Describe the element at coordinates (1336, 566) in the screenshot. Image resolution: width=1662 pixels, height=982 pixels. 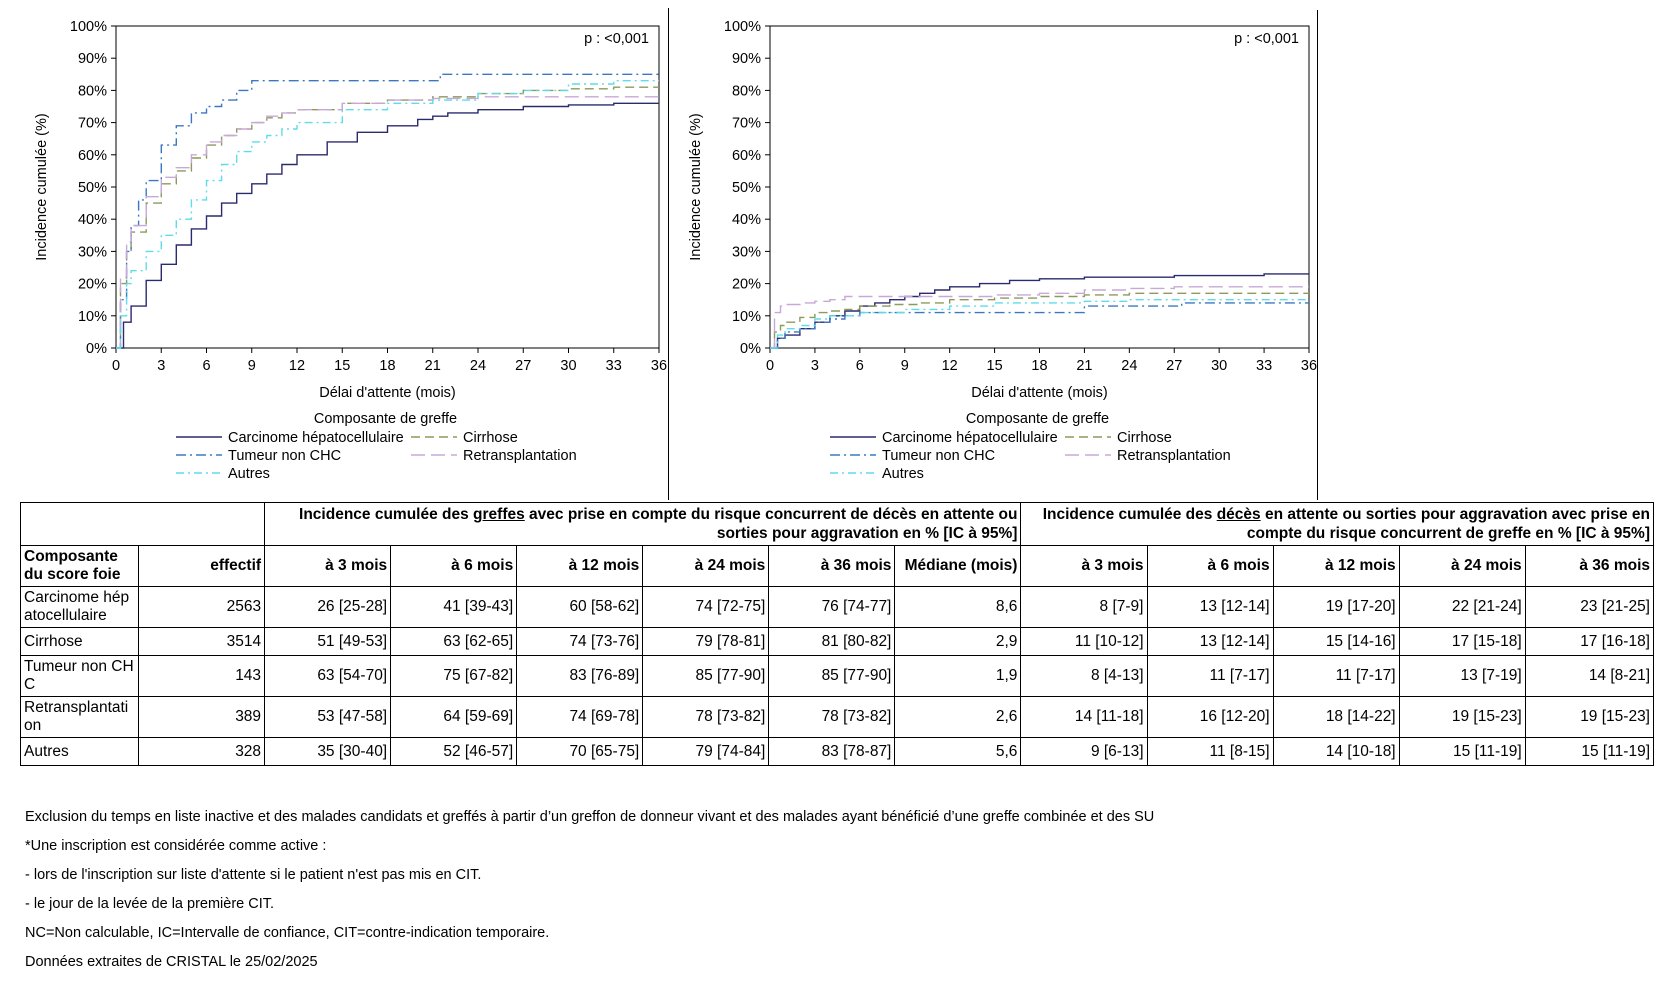
I see `col-header-deces-12m: à 12 mois` at that location.